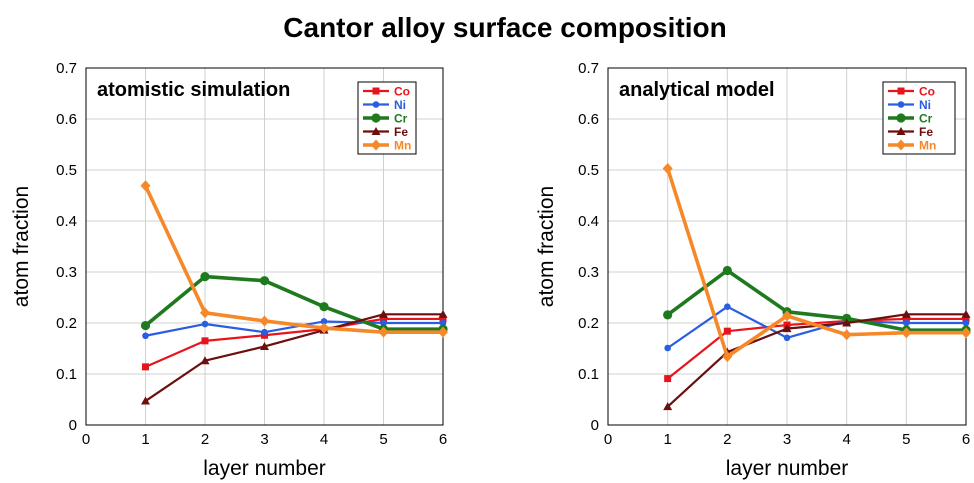  Describe the element at coordinates (816, 327) in the screenshot. I see `series-line-ni` at that location.